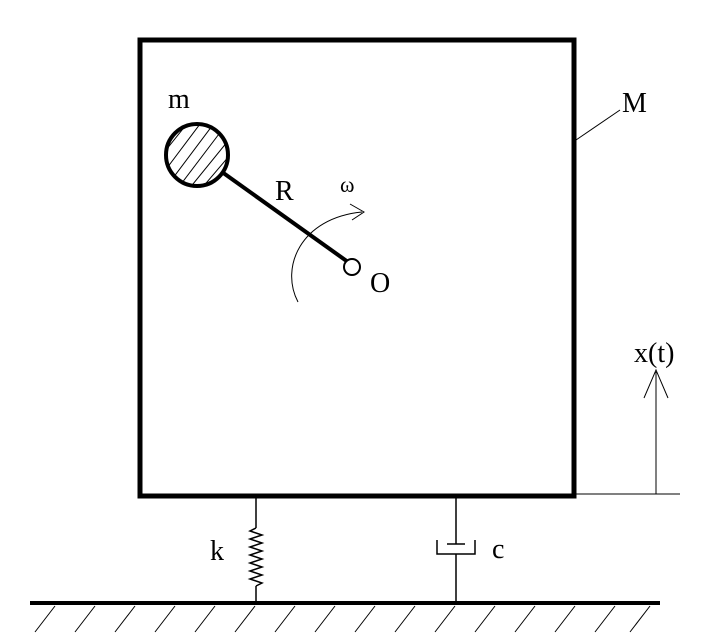 This screenshot has height=642, width=716. Describe the element at coordinates (217, 551) in the screenshot. I see `label-k: k` at that location.